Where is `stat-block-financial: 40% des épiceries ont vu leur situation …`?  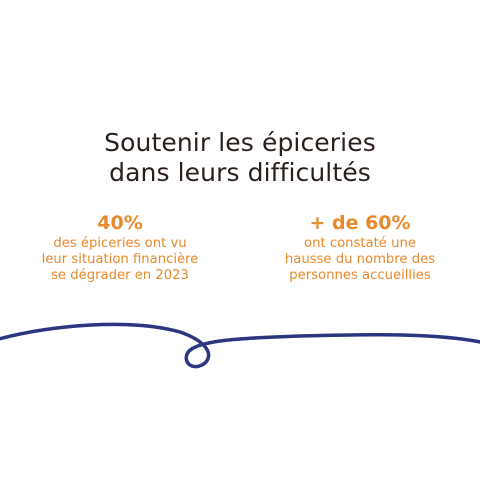
stat-block-financial: 40% des épiceries ont vu leur situation … is located at coordinates (120, 247).